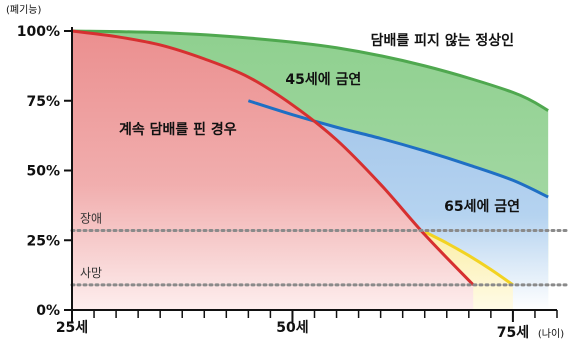  Describe the element at coordinates (323, 80) in the screenshot. I see `label-quit-45: 45세에 금연` at that location.